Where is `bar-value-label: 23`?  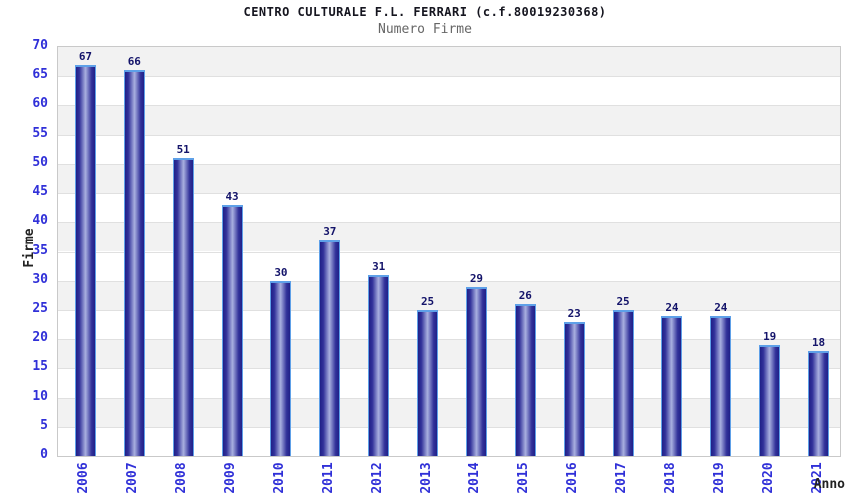 bar-value-label: 23 is located at coordinates (574, 313).